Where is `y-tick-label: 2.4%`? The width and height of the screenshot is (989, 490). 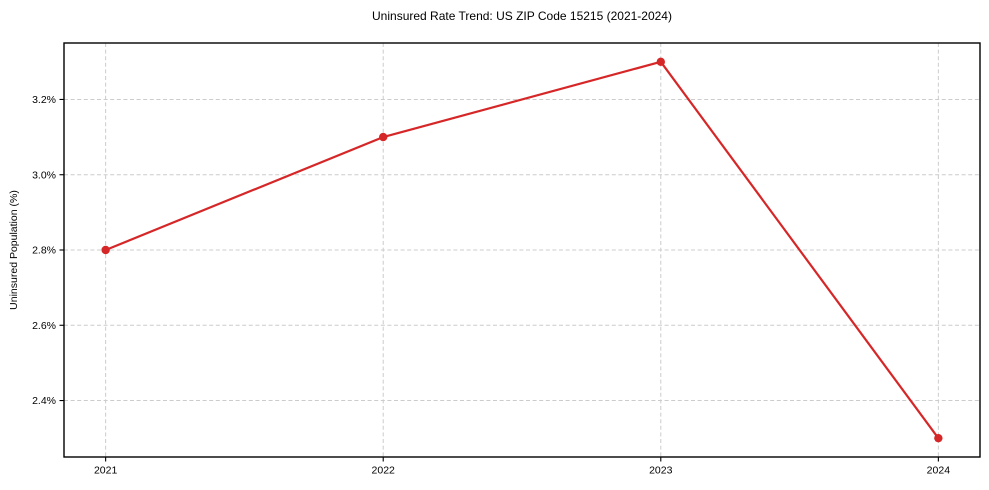
y-tick-label: 2.4% is located at coordinates (44, 401).